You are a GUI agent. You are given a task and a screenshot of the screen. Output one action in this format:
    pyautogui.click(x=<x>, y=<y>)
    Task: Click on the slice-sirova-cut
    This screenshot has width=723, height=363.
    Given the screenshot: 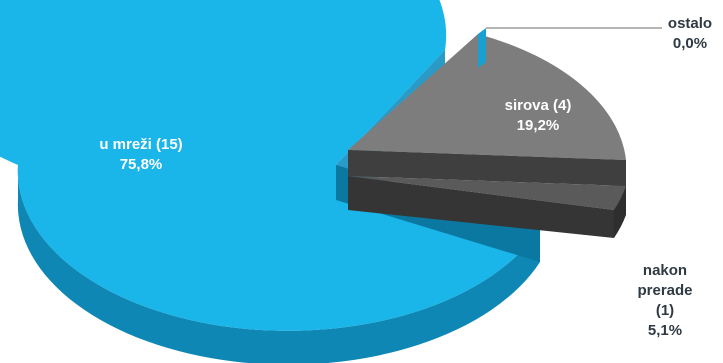 What is the action you would take?
    pyautogui.click(x=487, y=168)
    